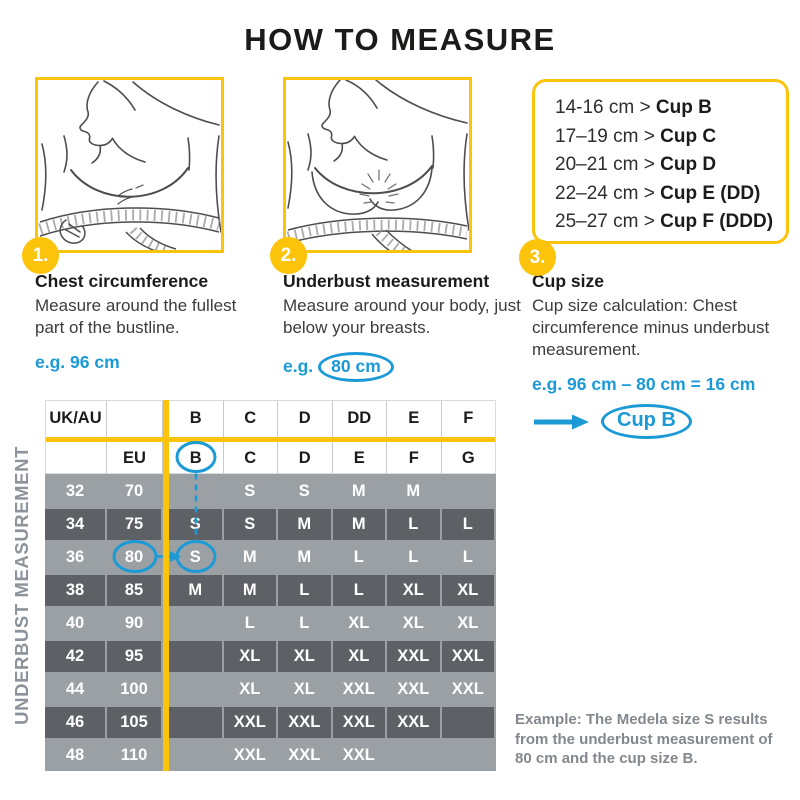  I want to click on step-3-equation: e.g. 96 cm – 80 cm = 16 cm, so click(644, 384).